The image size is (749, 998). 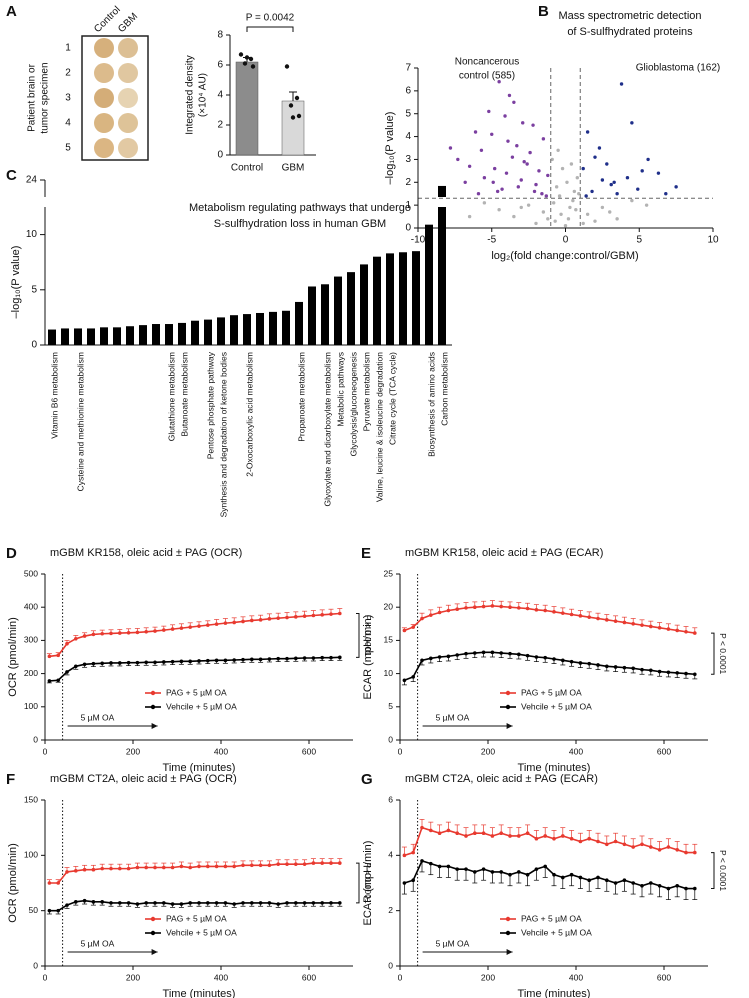 I want to click on x-tick-label: Biosynthesis of amino acids, so click(x=431, y=404).